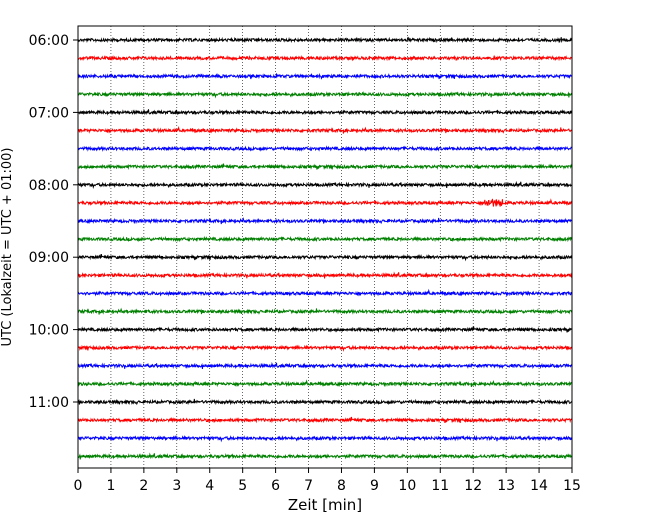  I want to click on x-tick-label-13: 13, so click(506, 486).